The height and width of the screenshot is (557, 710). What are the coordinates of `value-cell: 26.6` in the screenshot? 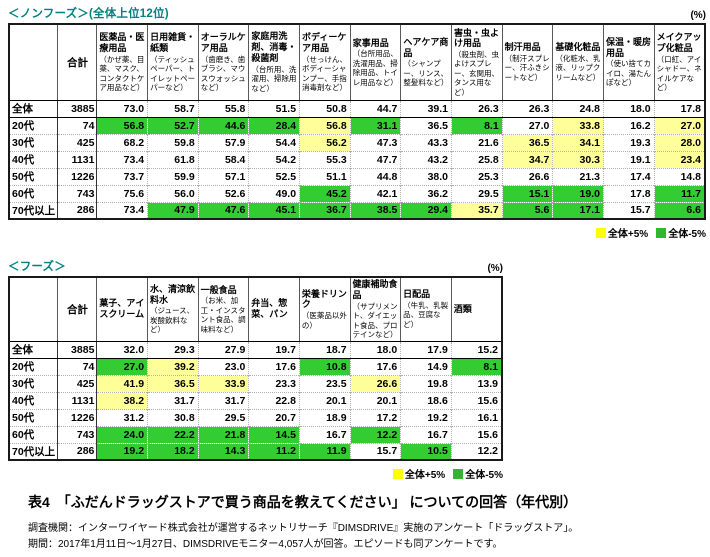 It's located at (528, 176).